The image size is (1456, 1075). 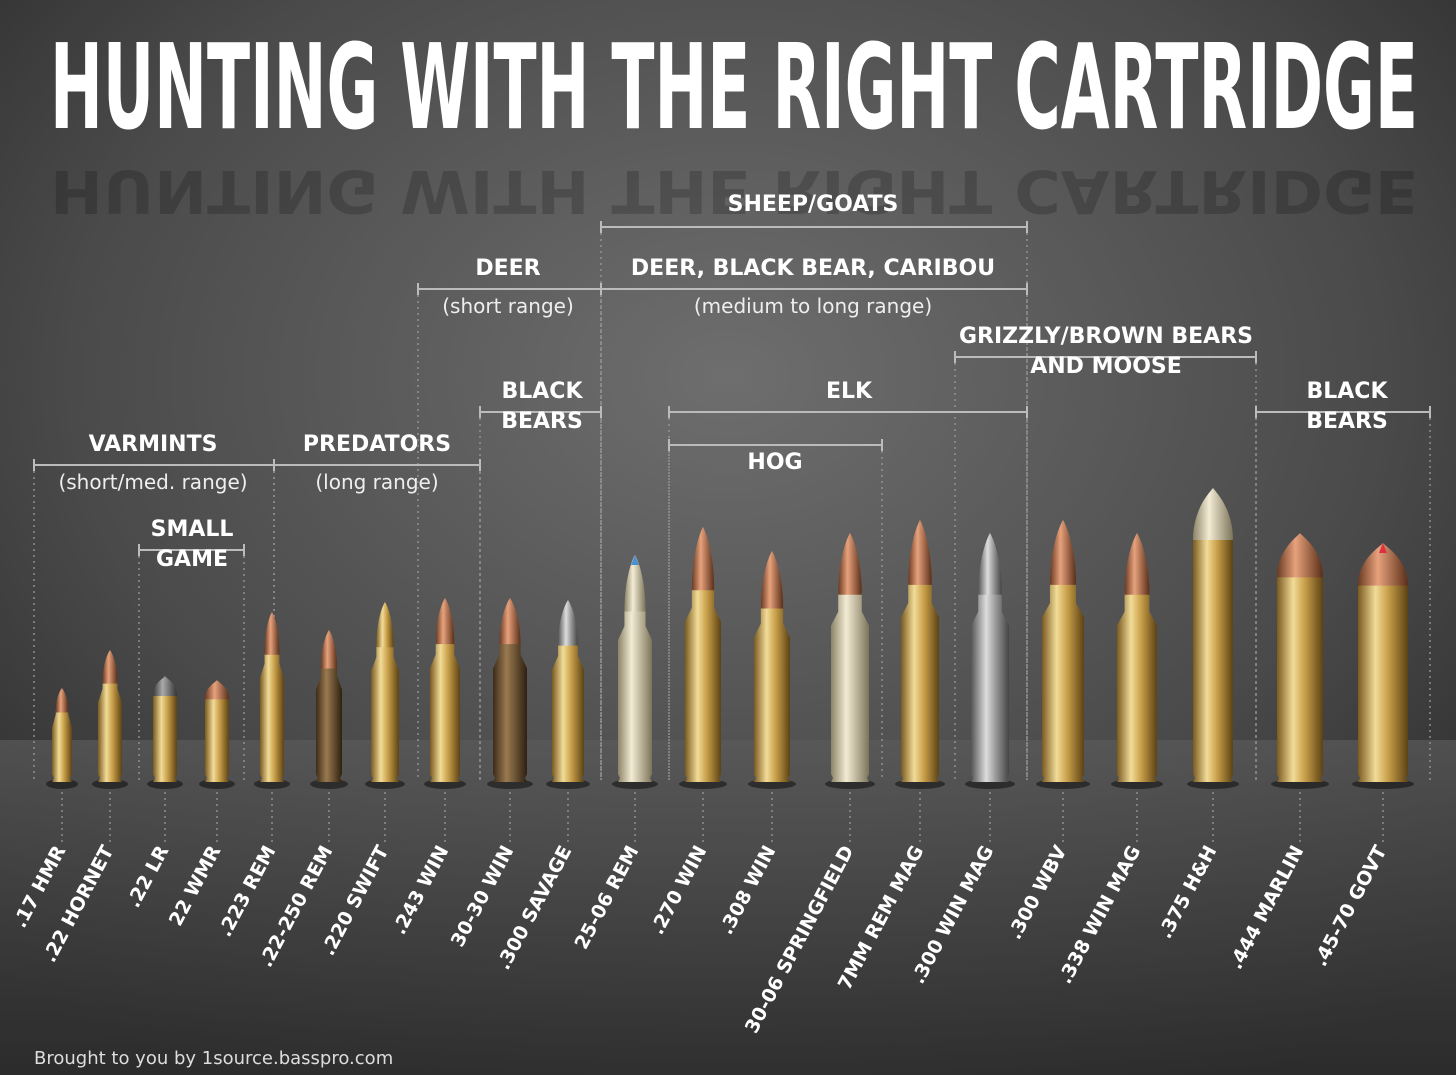 I want to click on group-label: DEER, so click(x=507, y=268).